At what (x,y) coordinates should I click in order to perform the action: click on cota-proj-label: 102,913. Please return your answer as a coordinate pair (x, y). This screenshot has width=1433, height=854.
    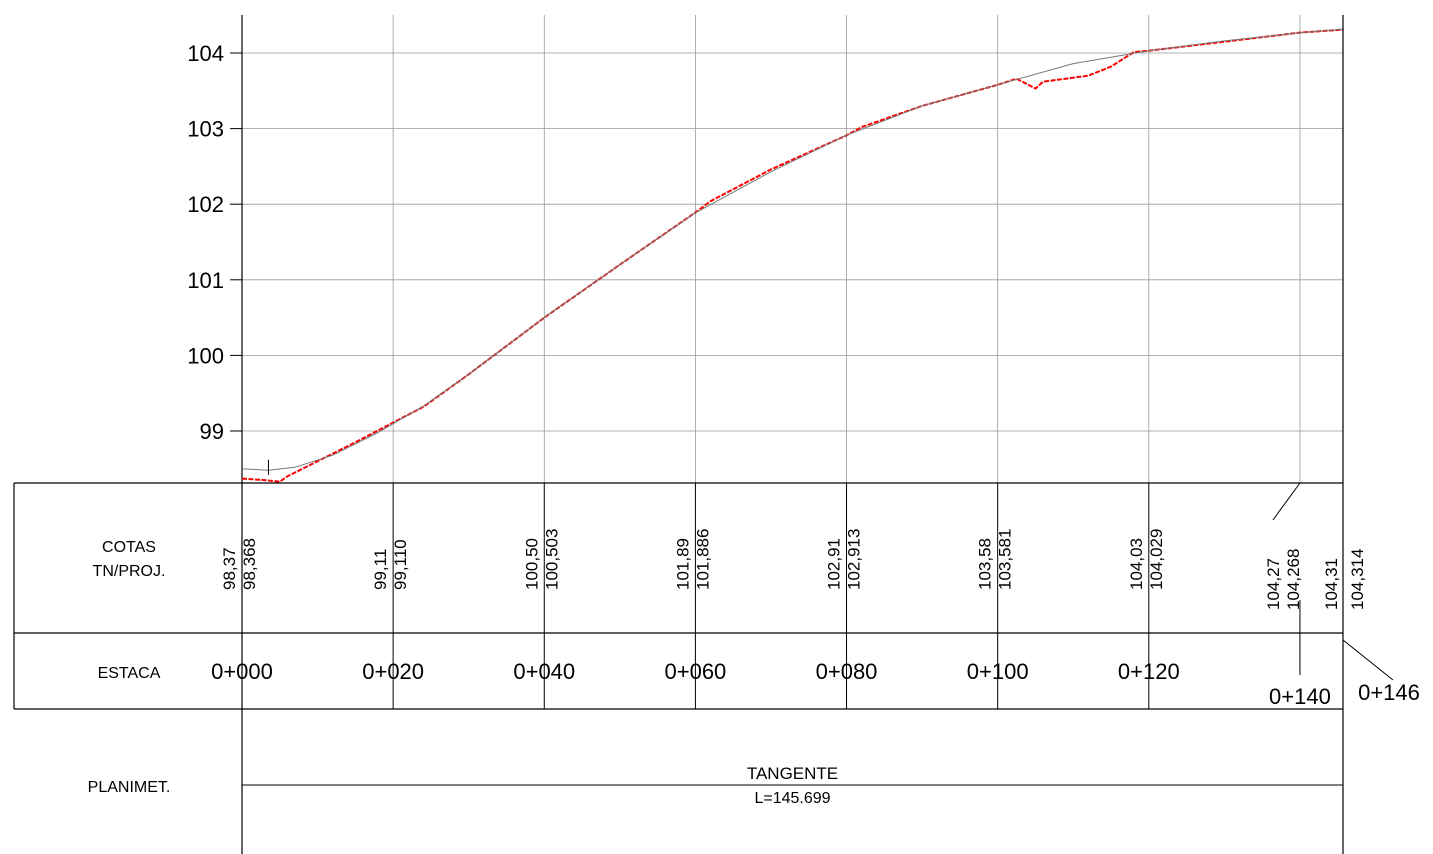
    Looking at the image, I should click on (854, 559).